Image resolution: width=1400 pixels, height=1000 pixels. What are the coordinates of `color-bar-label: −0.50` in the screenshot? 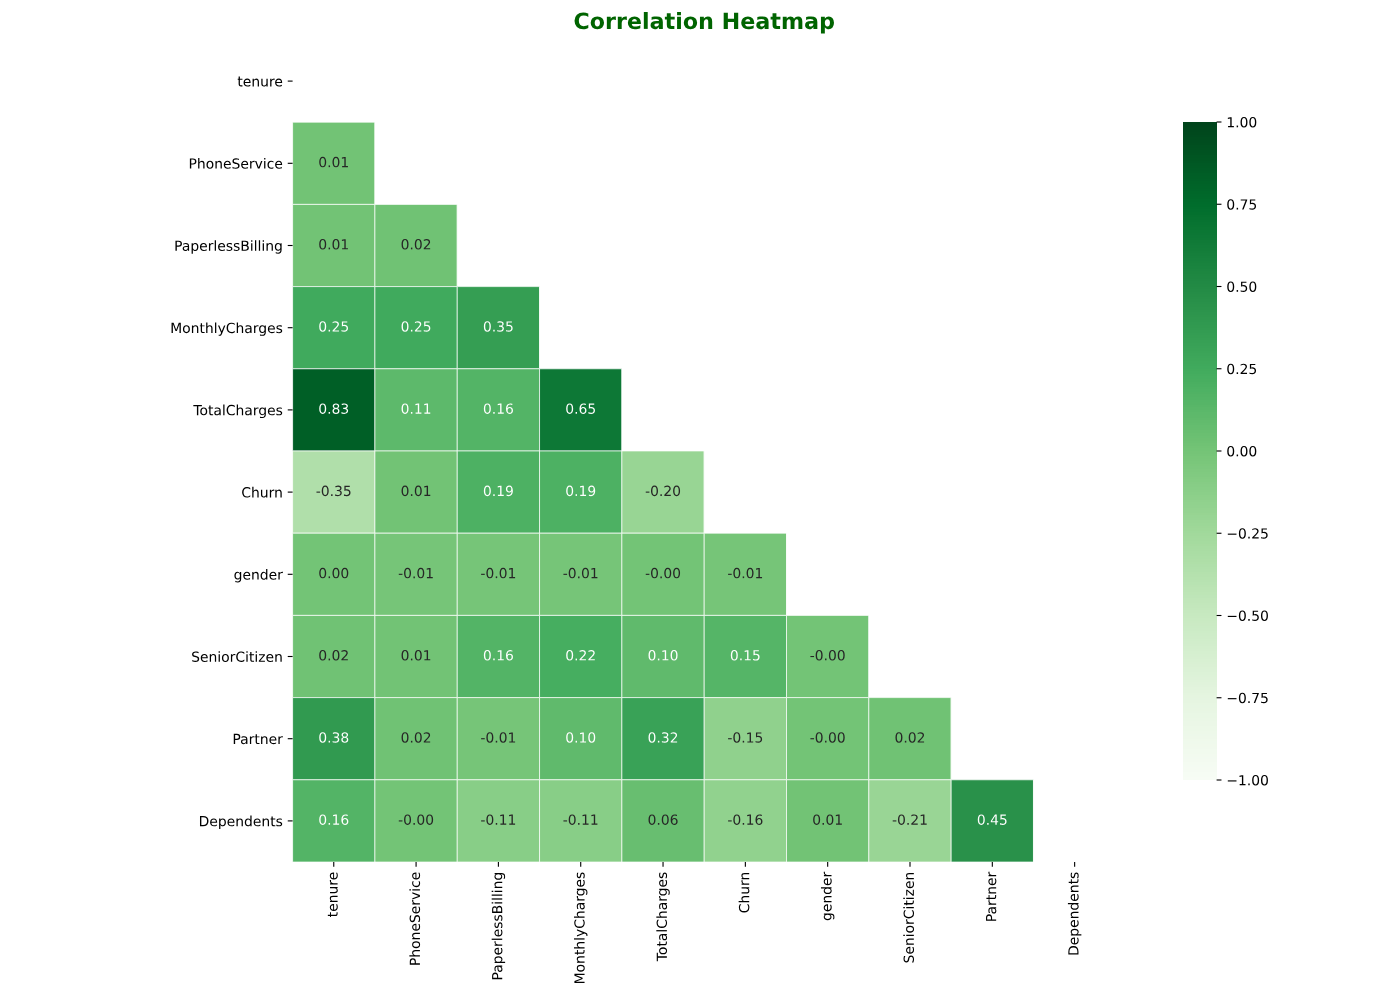 It's located at (1247, 615).